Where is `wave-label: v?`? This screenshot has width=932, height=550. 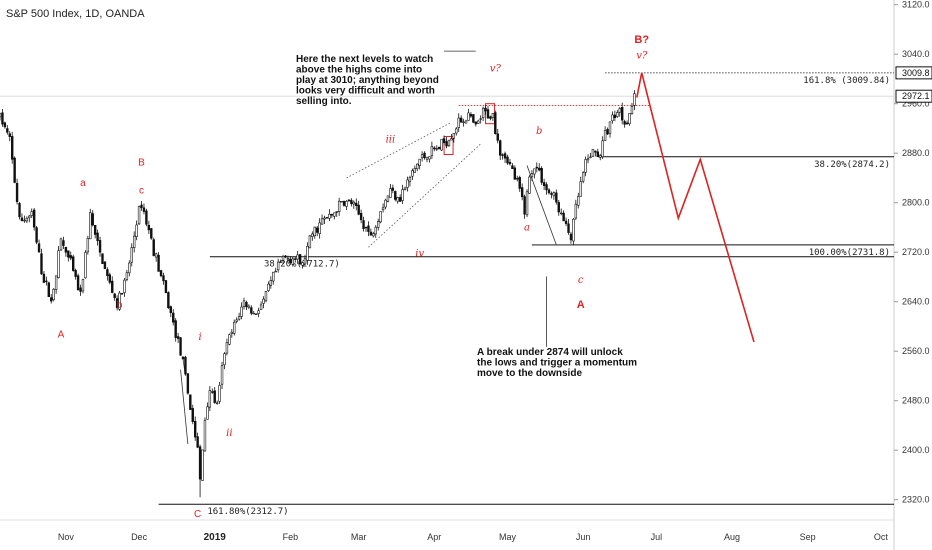 wave-label: v? is located at coordinates (642, 56).